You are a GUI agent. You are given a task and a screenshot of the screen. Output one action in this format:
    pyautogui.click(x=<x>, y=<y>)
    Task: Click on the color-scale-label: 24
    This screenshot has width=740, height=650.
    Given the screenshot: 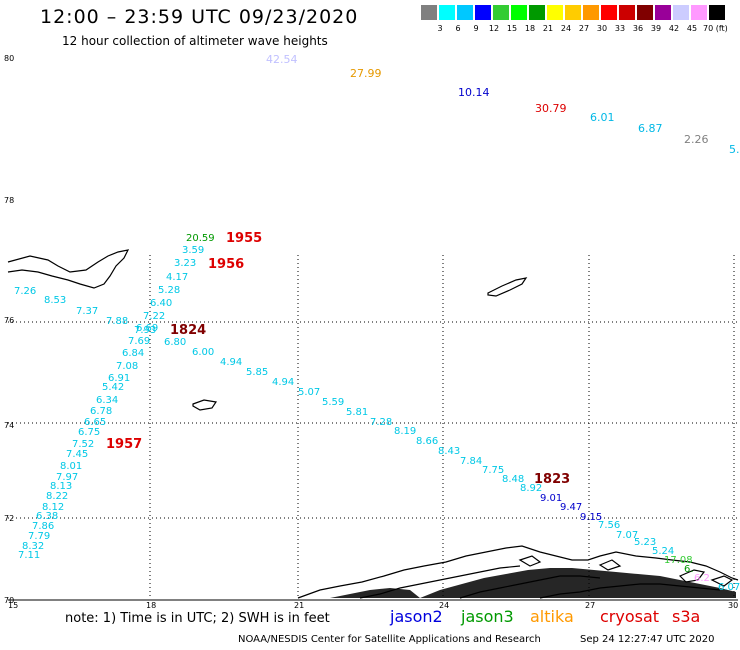 What is the action you would take?
    pyautogui.click(x=566, y=28)
    